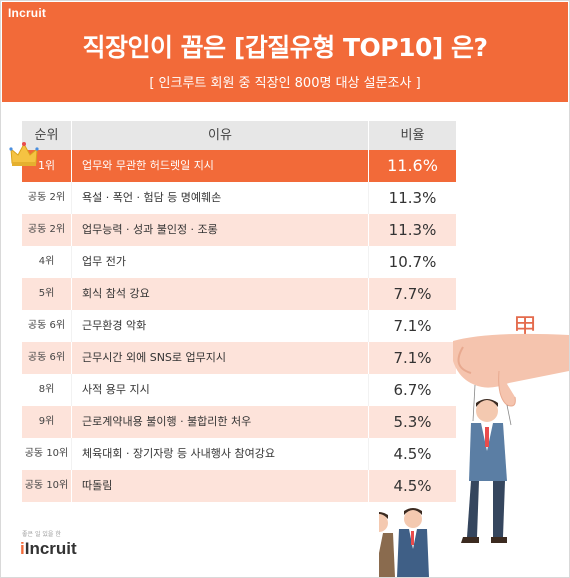 This screenshot has height=578, width=570. What do you see at coordinates (152, 197) in the screenshot?
I see `reason-cell: 욕설 · 폭언 · 험담 등 명예훼손` at bounding box center [152, 197].